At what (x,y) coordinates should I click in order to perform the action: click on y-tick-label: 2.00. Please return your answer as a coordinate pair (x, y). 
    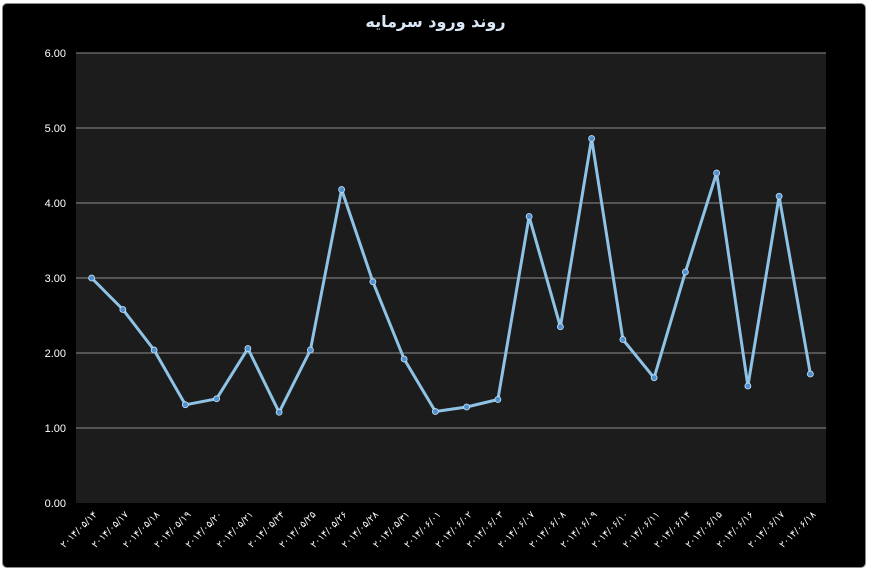
    Looking at the image, I should click on (55, 354).